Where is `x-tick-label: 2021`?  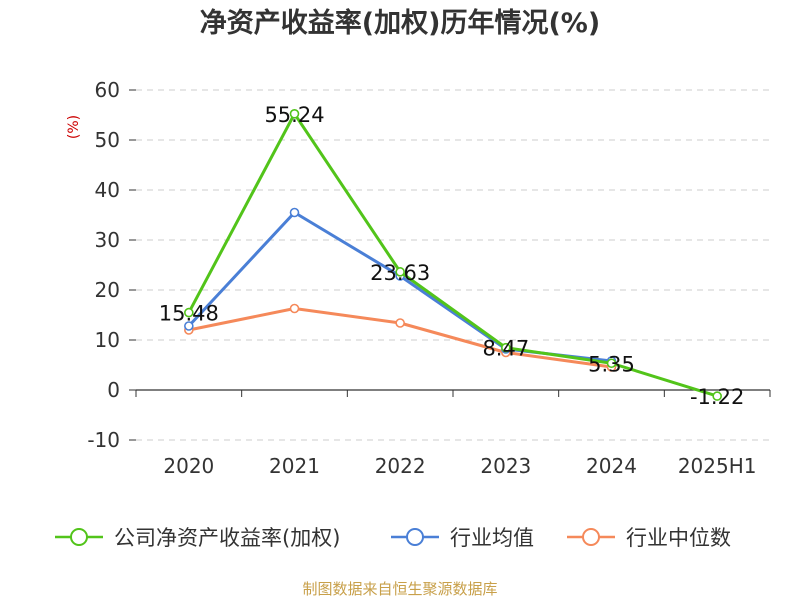
x-tick-label: 2021 is located at coordinates (294, 466).